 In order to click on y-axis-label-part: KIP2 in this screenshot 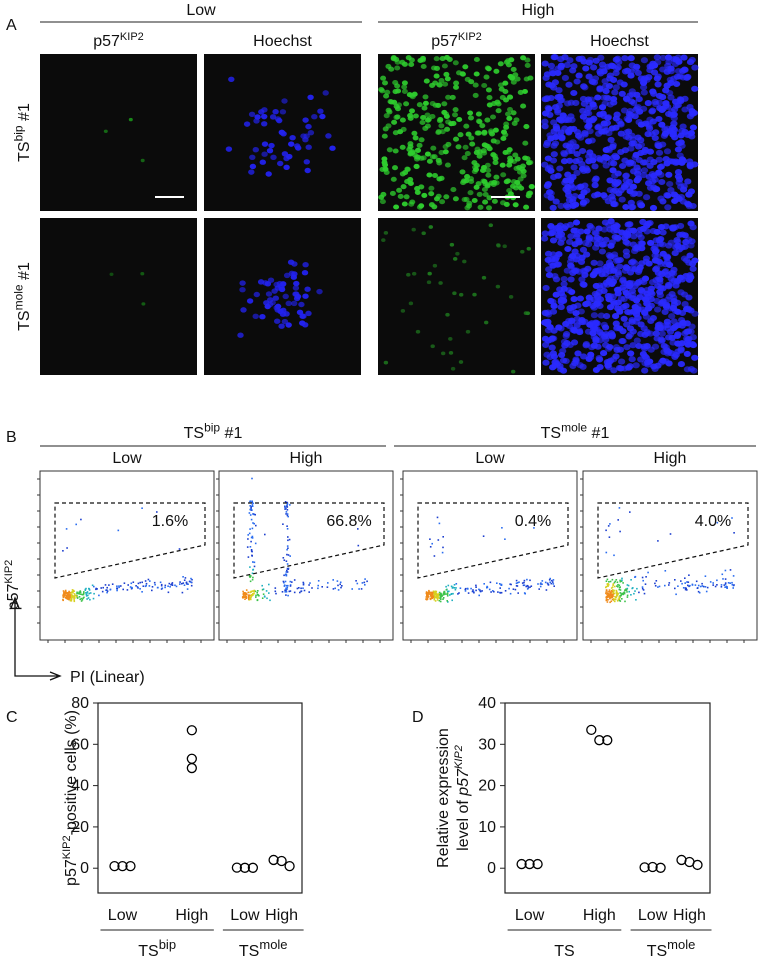, I will do `click(67, 847)`.